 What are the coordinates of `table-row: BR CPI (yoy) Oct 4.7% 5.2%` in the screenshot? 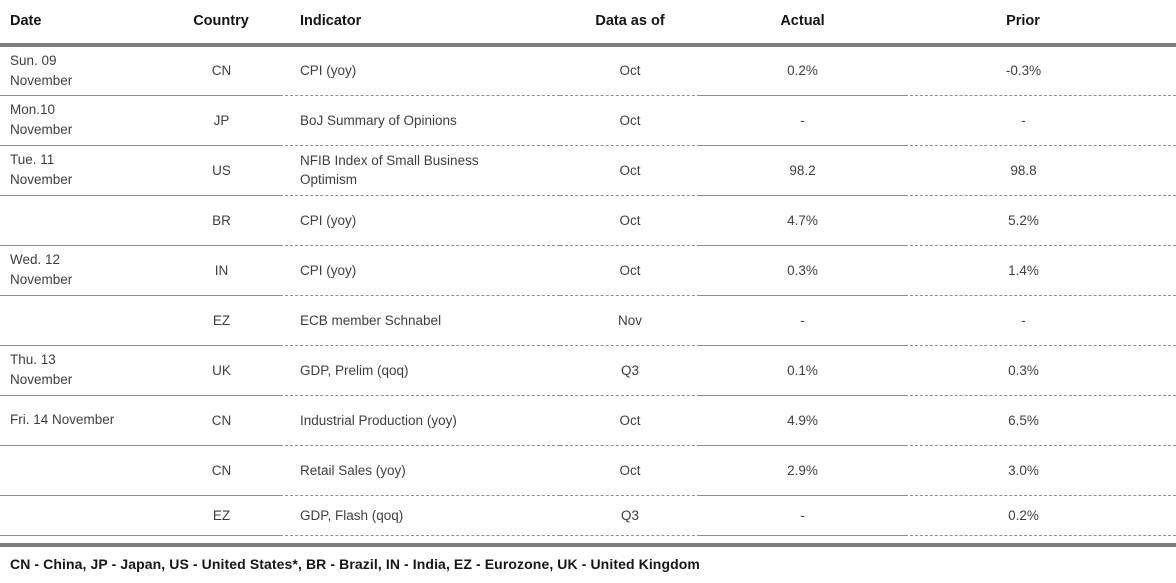 It's located at (588, 220).